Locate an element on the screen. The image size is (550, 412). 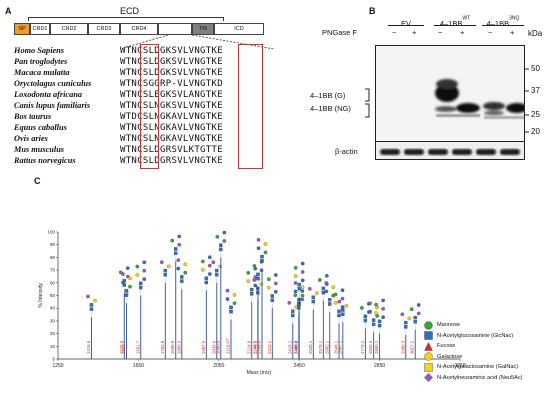
marker-20: 20 is located at coordinates (535, 131).